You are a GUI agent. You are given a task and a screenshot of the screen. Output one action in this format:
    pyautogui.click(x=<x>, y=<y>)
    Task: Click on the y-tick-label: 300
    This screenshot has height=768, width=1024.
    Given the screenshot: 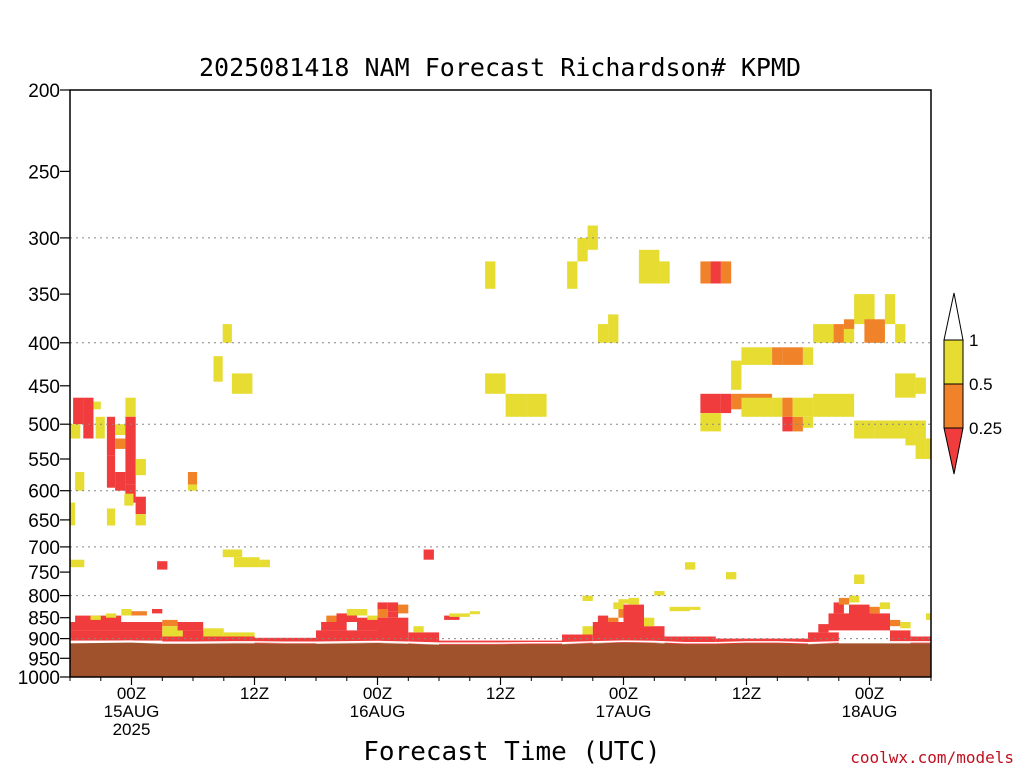 What is the action you would take?
    pyautogui.click(x=44, y=239)
    